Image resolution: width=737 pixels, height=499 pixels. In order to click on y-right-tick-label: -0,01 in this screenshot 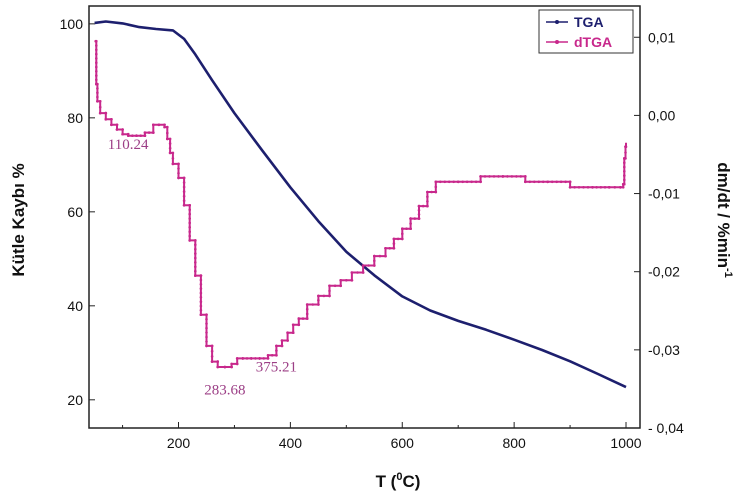, I will do `click(664, 194)`.